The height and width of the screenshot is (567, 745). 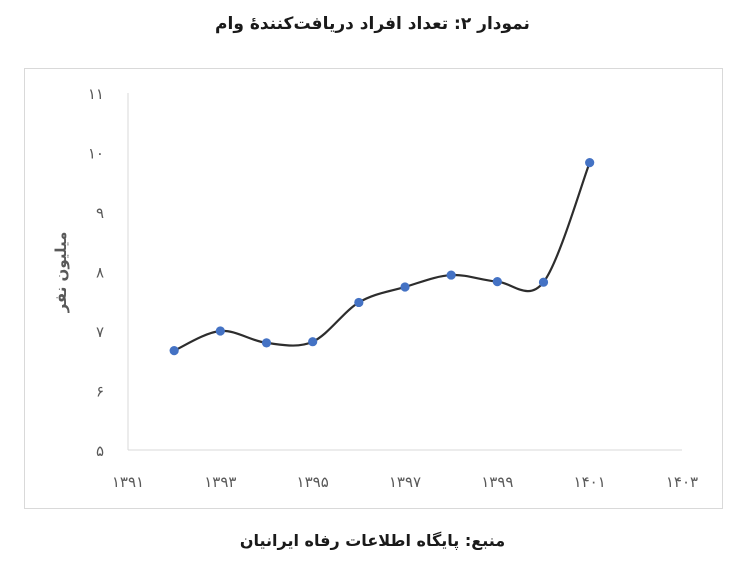 What do you see at coordinates (128, 482) in the screenshot?
I see `x-tick-label: ۱۳۹۱` at bounding box center [128, 482].